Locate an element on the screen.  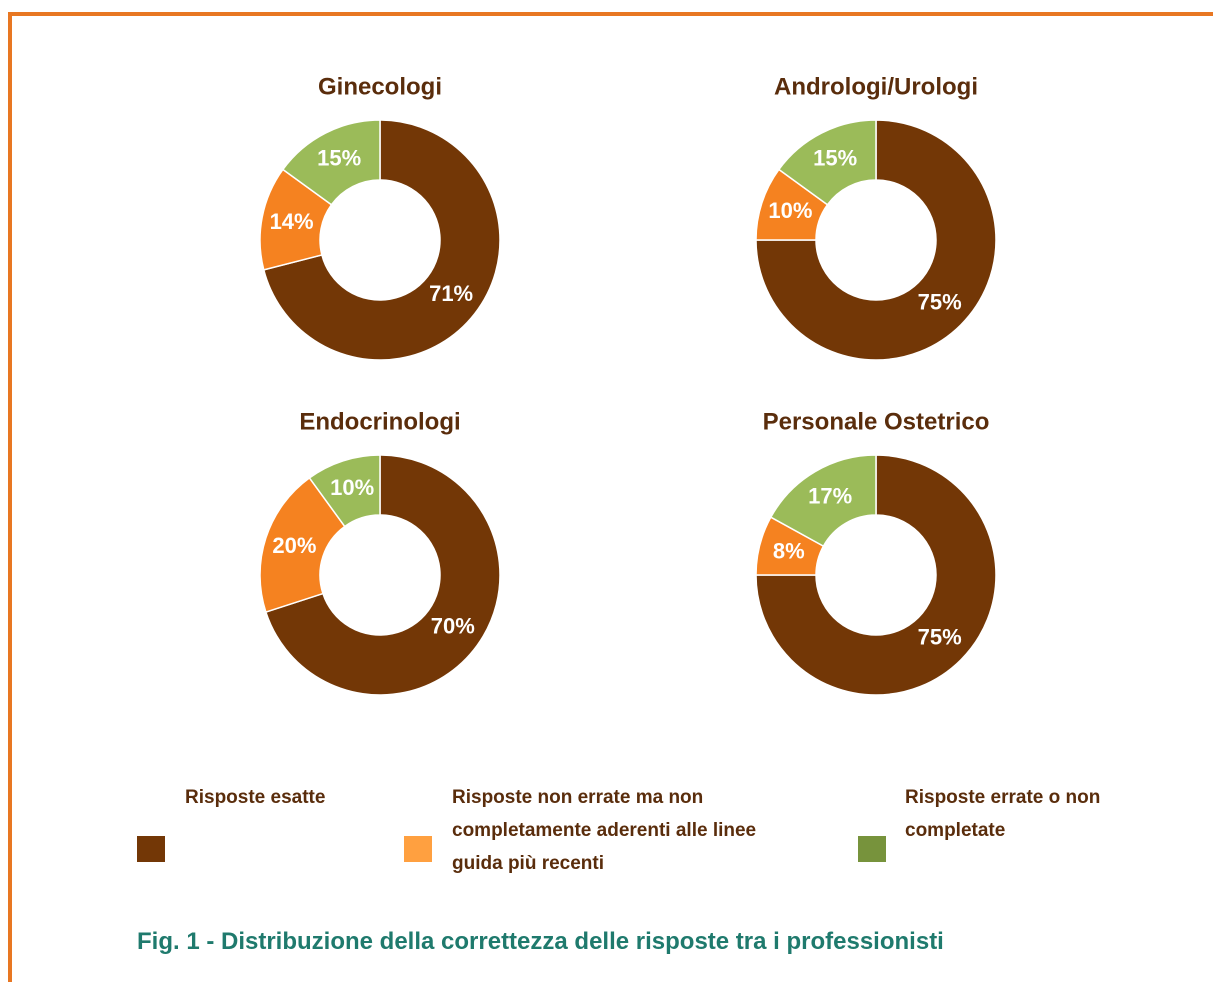
value-label: 14% is located at coordinates (292, 221).